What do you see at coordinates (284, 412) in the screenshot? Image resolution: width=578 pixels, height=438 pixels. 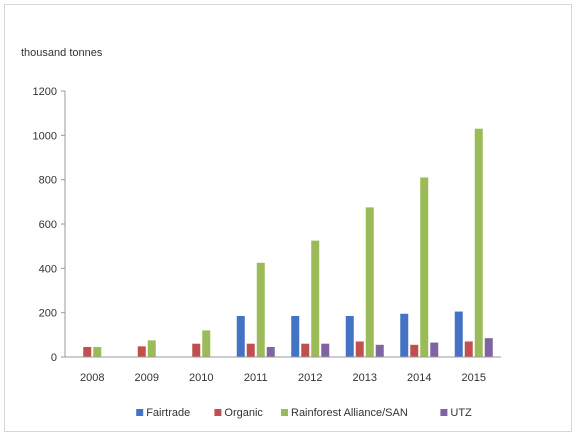 I see `legend-swatch-rainforest-alliance-san` at bounding box center [284, 412].